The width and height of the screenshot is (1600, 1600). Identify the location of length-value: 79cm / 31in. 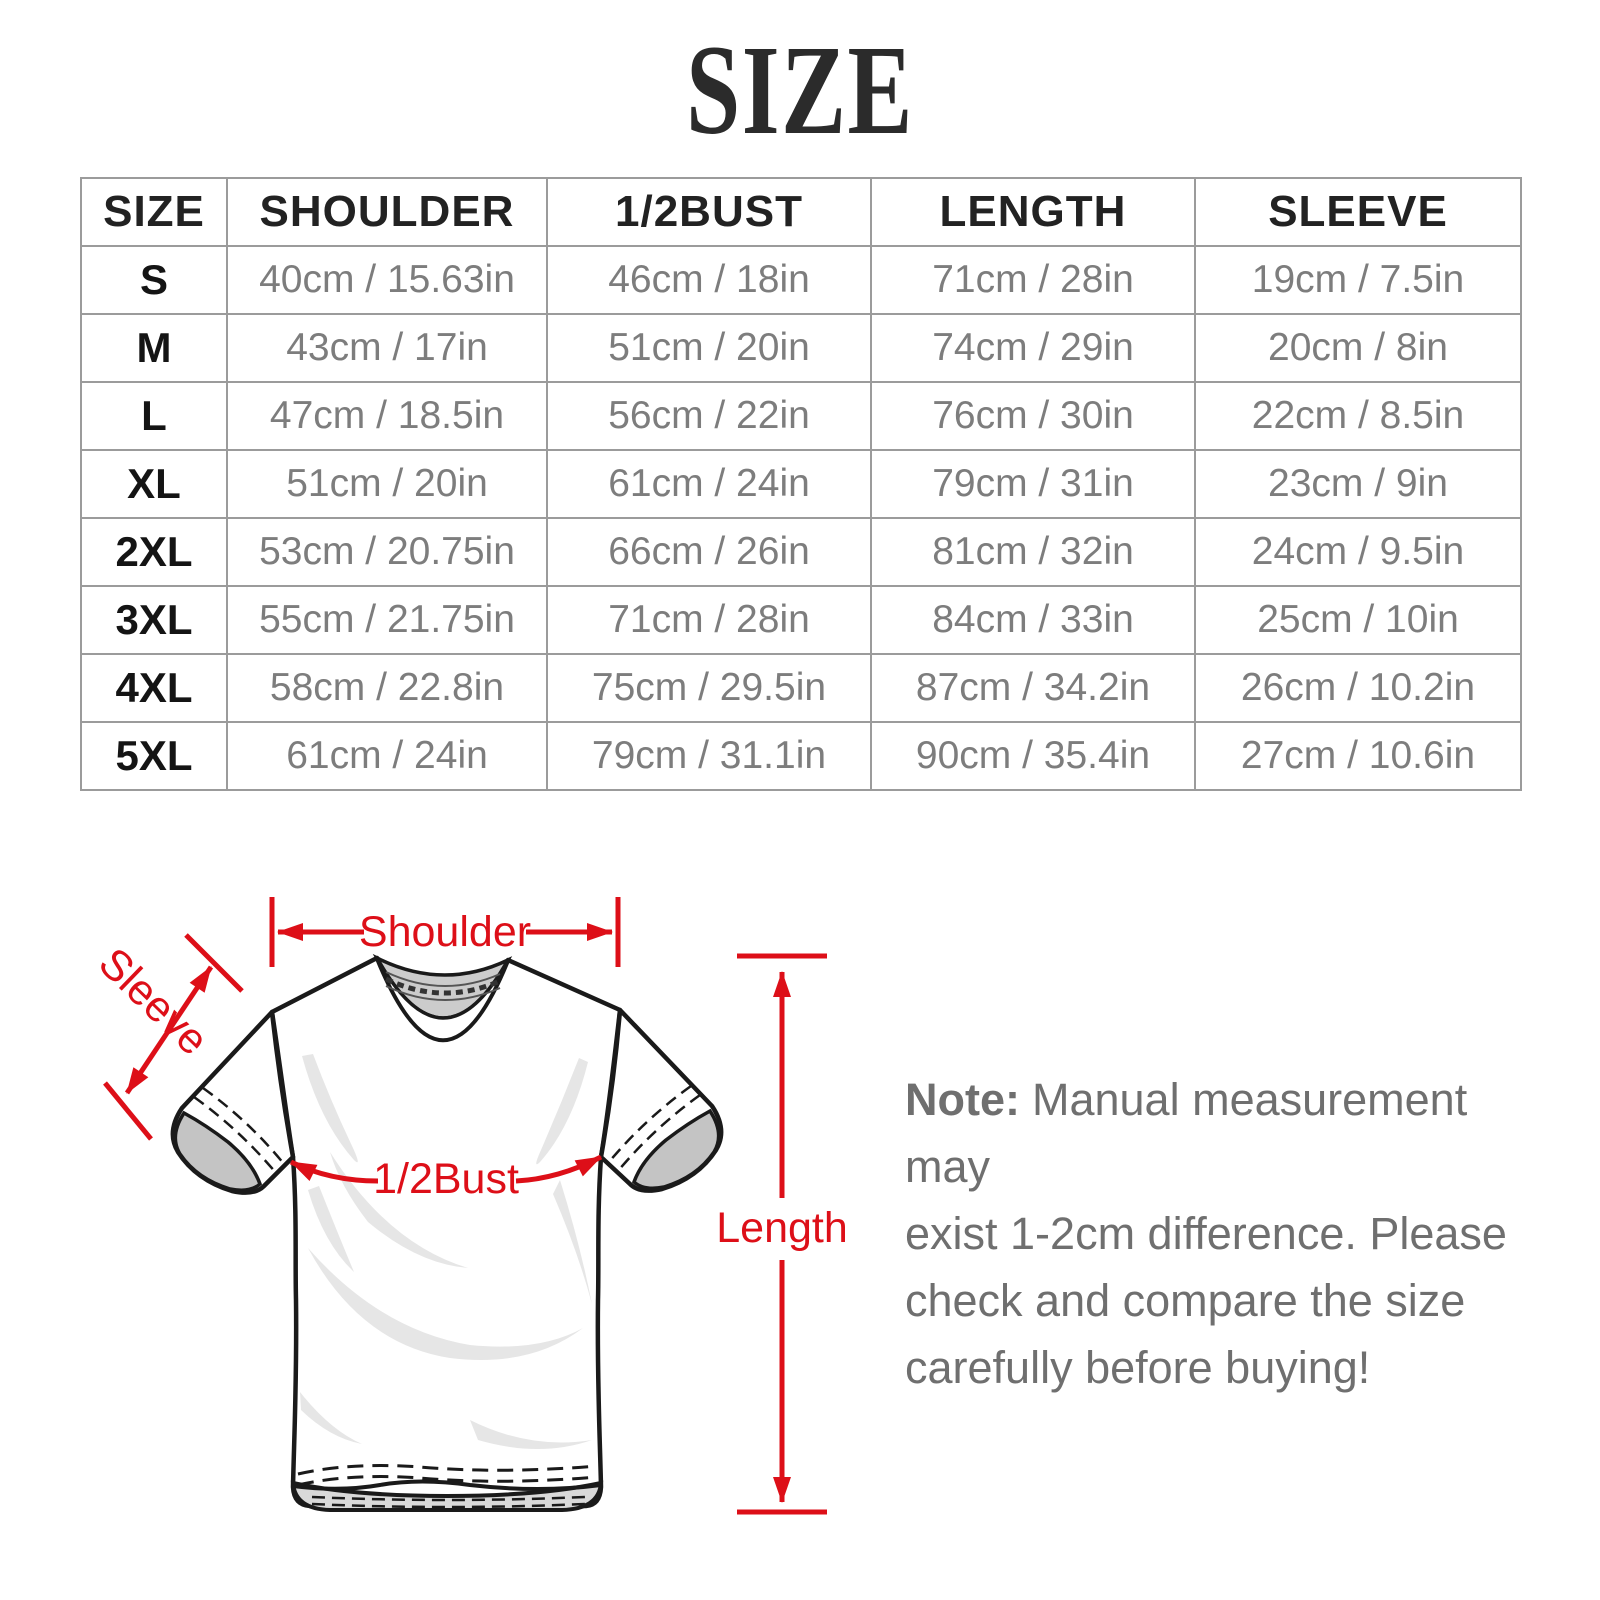
(1033, 484).